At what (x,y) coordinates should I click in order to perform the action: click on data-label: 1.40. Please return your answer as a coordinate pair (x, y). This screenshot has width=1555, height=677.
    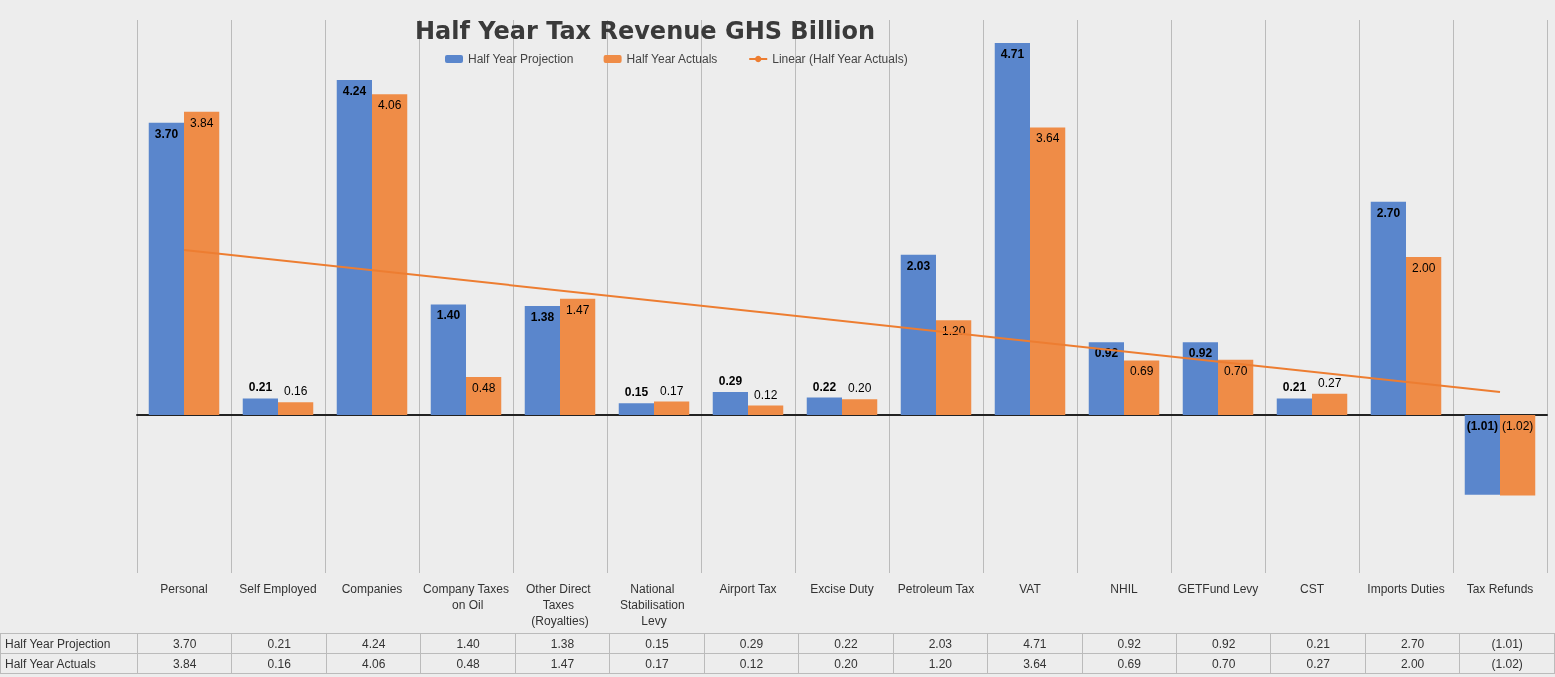
    Looking at the image, I should click on (468, 643).